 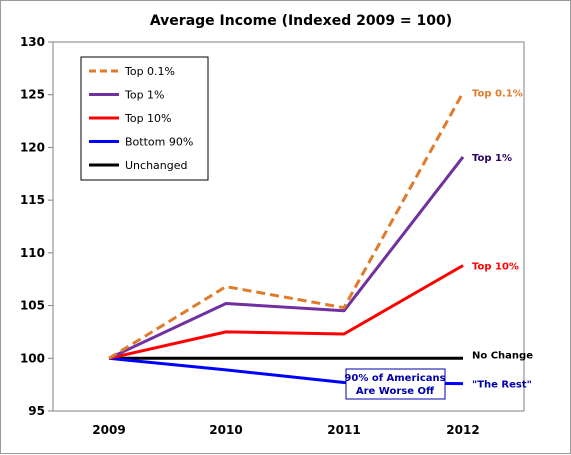 I want to click on legend-label: Top 10%, so click(x=148, y=118).